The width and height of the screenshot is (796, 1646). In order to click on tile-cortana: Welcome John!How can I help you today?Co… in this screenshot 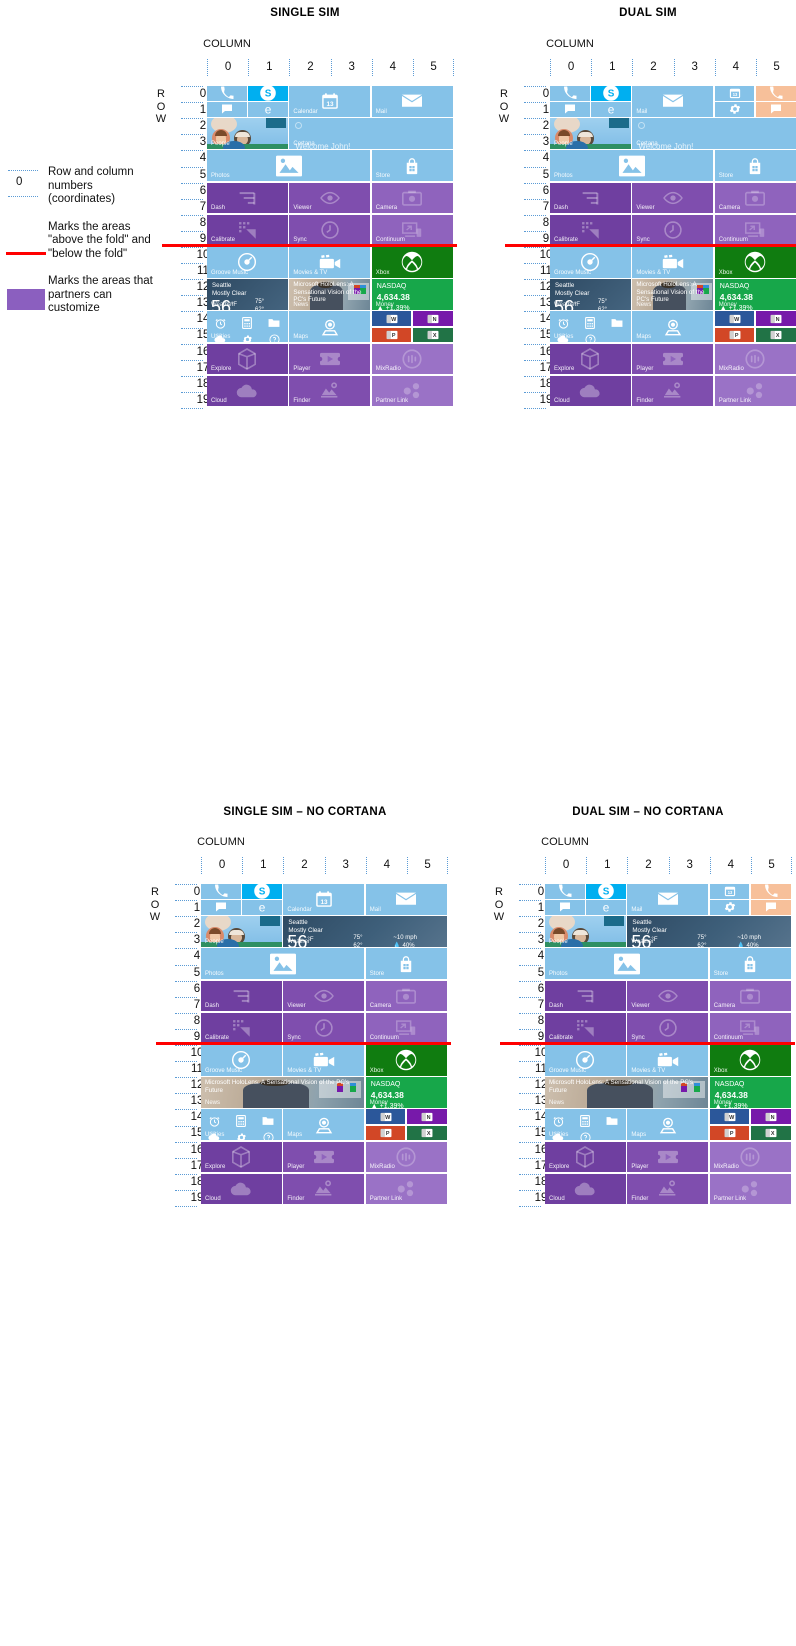, I will do `click(371, 133)`.